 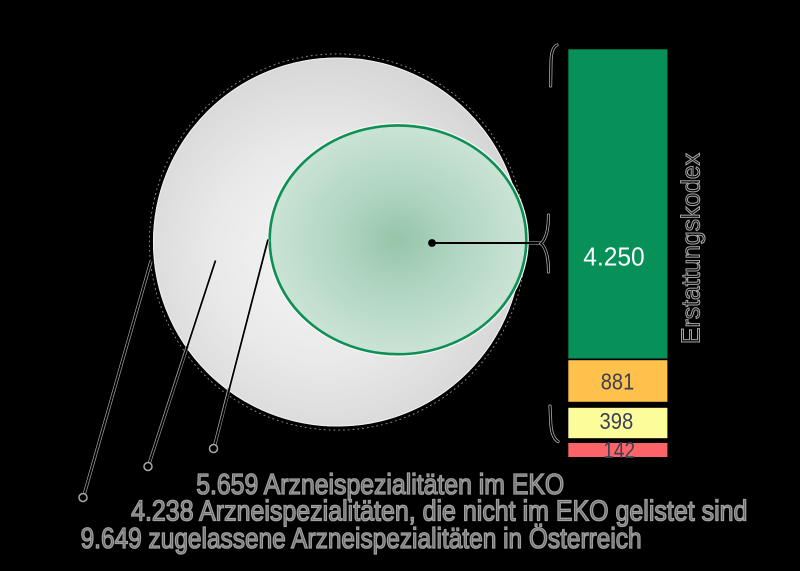 What do you see at coordinates (619, 450) in the screenshot?
I see `svg-text: 142` at bounding box center [619, 450].